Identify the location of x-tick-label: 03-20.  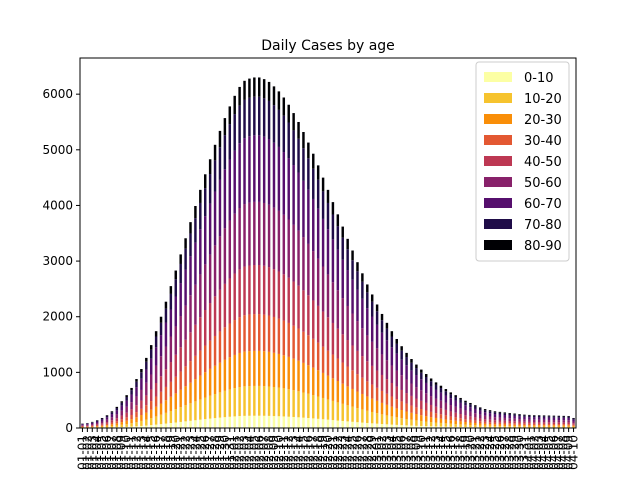
(470, 452).